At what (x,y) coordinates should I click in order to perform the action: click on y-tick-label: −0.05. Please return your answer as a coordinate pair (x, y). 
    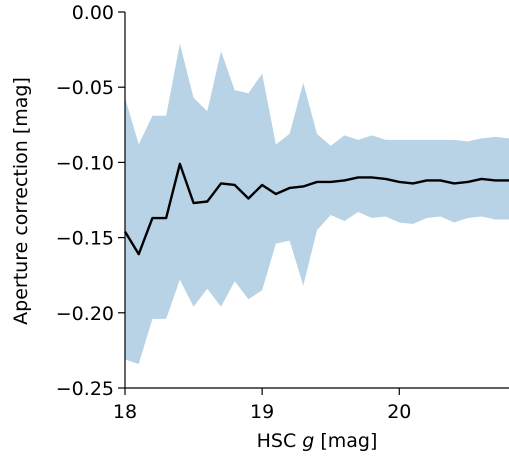
    Looking at the image, I should click on (85, 88).